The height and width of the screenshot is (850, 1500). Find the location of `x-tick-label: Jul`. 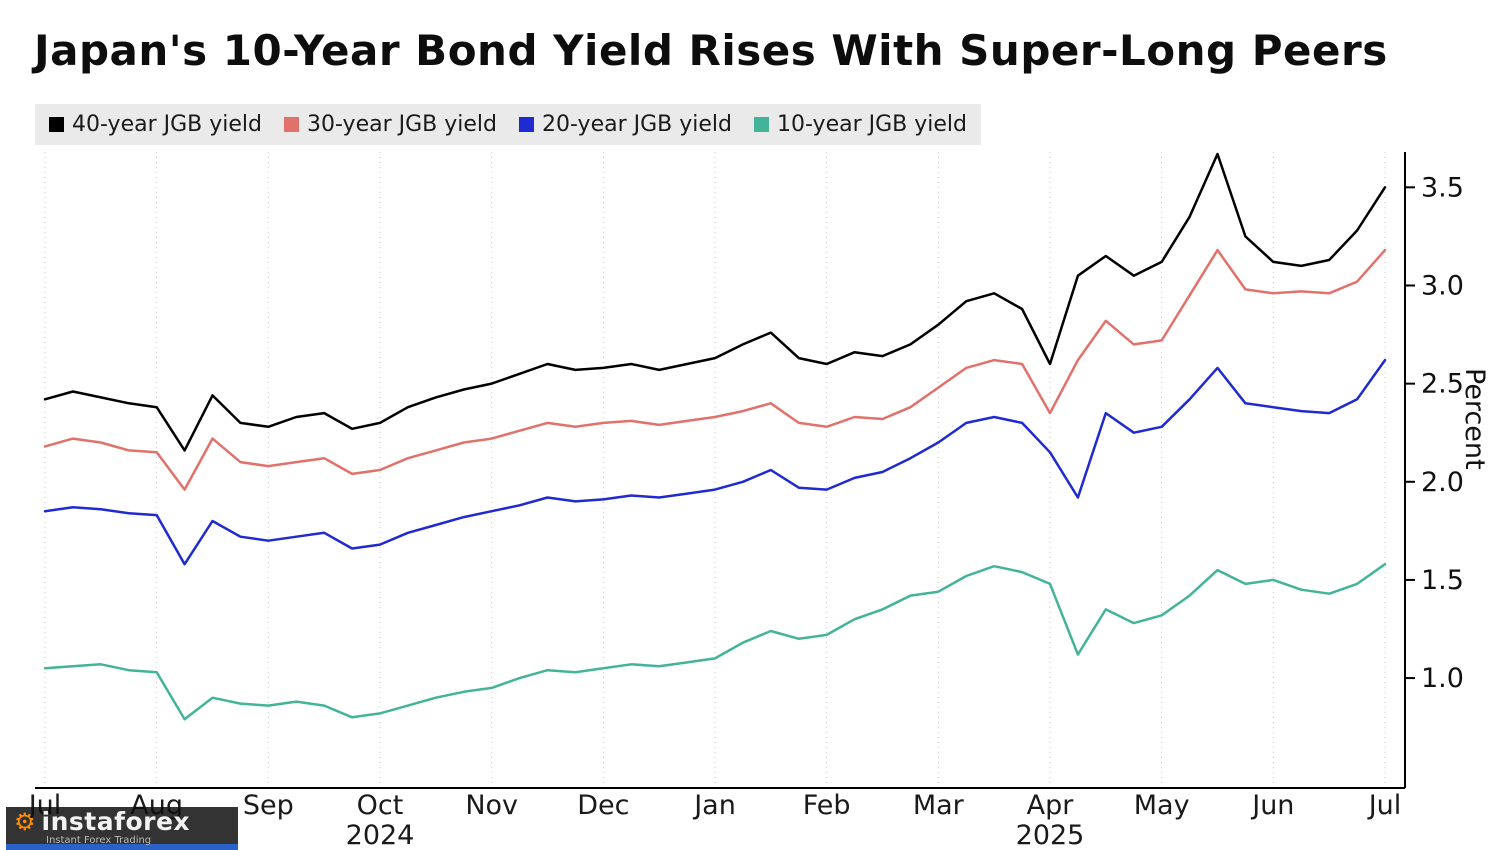

x-tick-label: Jul is located at coordinates (1384, 805).